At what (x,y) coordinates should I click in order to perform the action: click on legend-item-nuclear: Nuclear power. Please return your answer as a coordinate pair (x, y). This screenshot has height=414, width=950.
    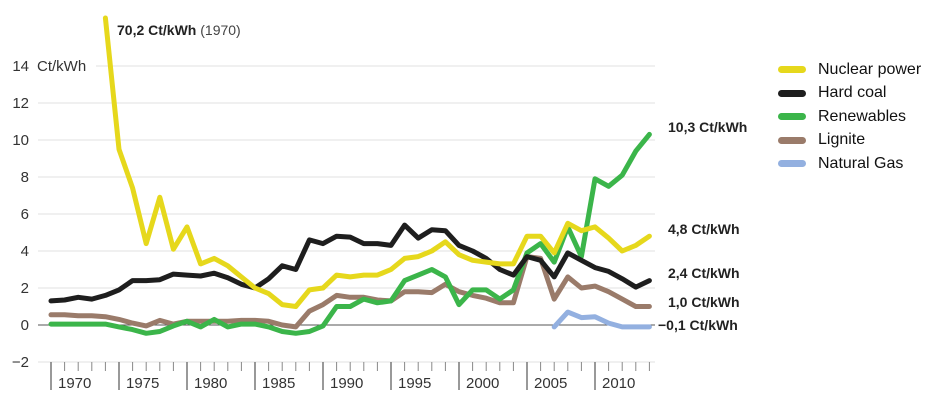
    Looking at the image, I should click on (849, 70).